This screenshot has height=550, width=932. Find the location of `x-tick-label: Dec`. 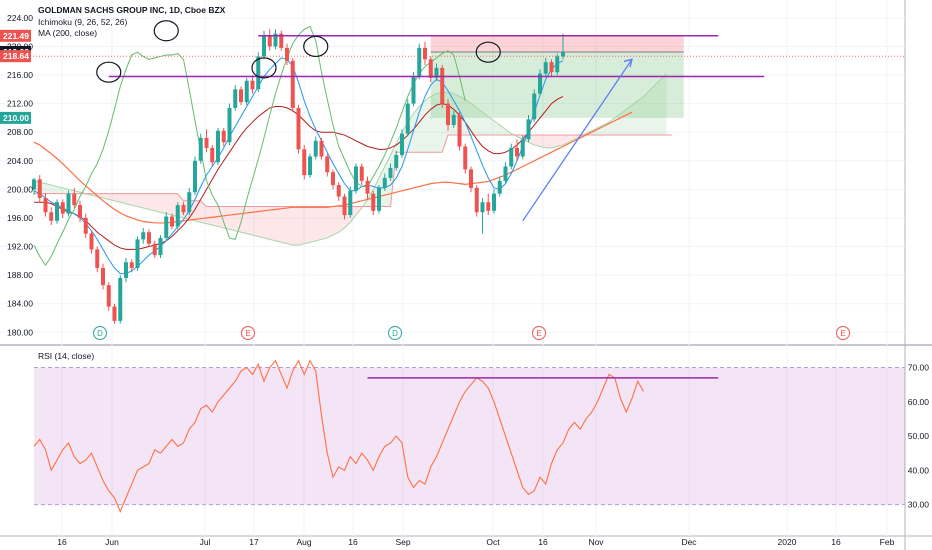

x-tick-label: Dec is located at coordinates (689, 542).